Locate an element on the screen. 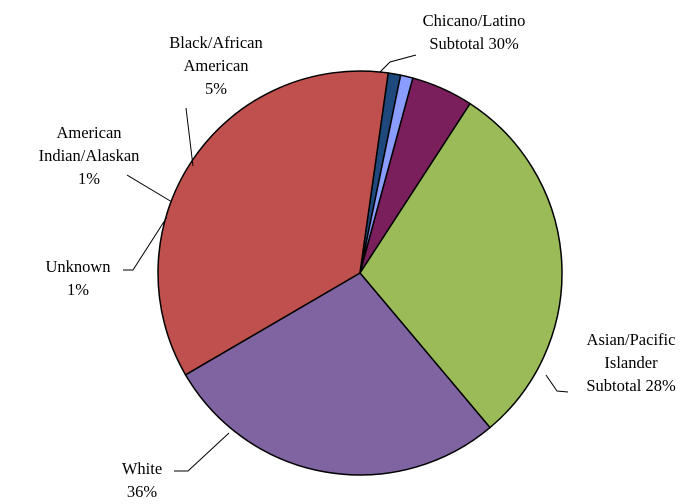  label-line-american-indian-alaskan-0: American is located at coordinates (88, 132).